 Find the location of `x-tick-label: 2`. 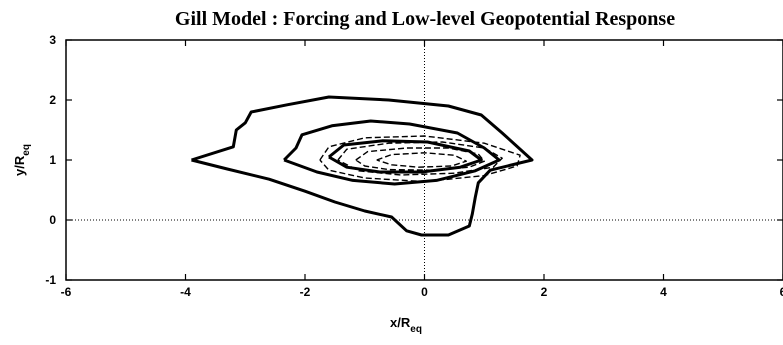

x-tick-label: 2 is located at coordinates (544, 292).